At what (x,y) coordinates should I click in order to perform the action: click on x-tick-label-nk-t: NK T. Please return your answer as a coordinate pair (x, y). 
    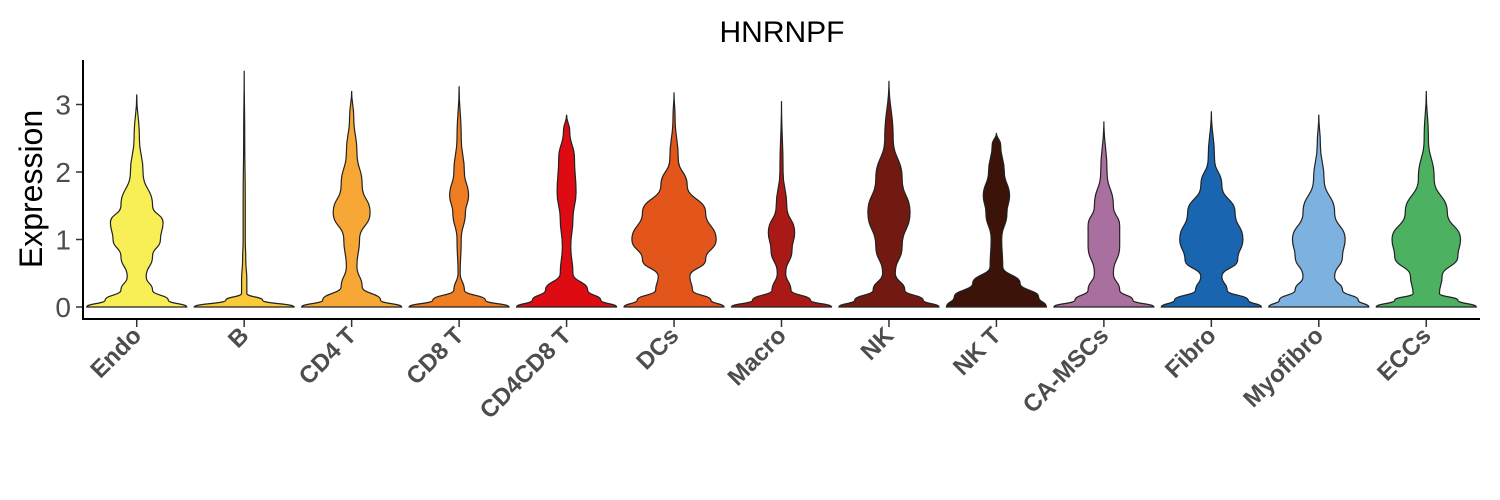
    Looking at the image, I should click on (977, 351).